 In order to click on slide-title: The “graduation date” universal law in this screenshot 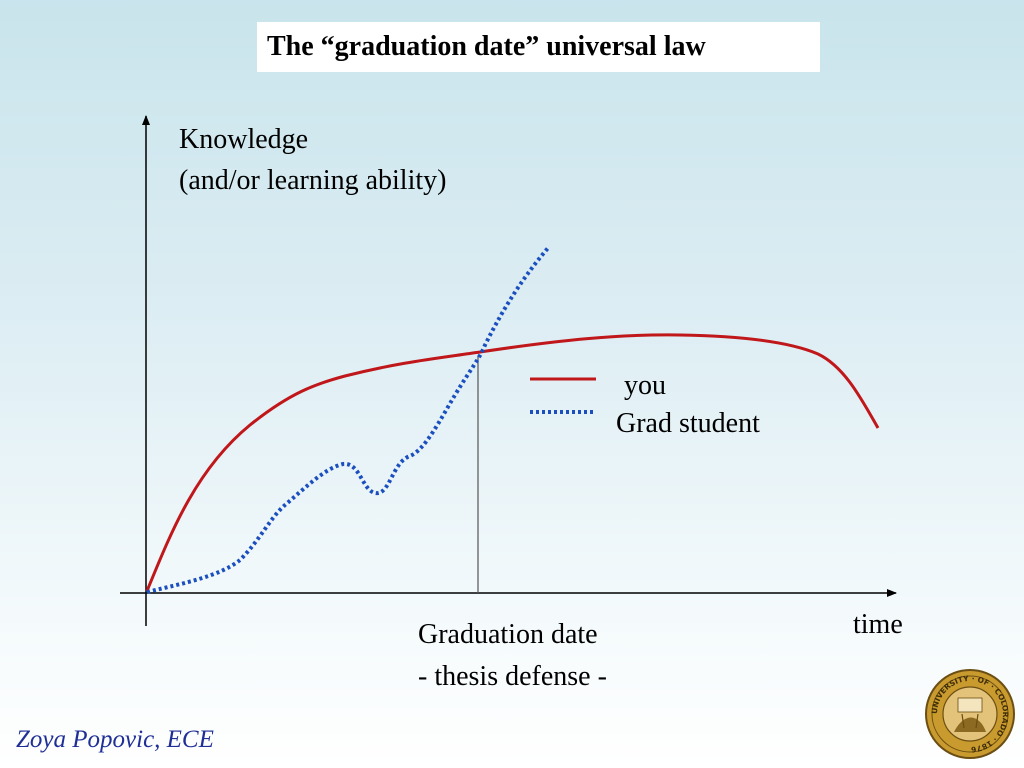, I will do `click(538, 47)`.